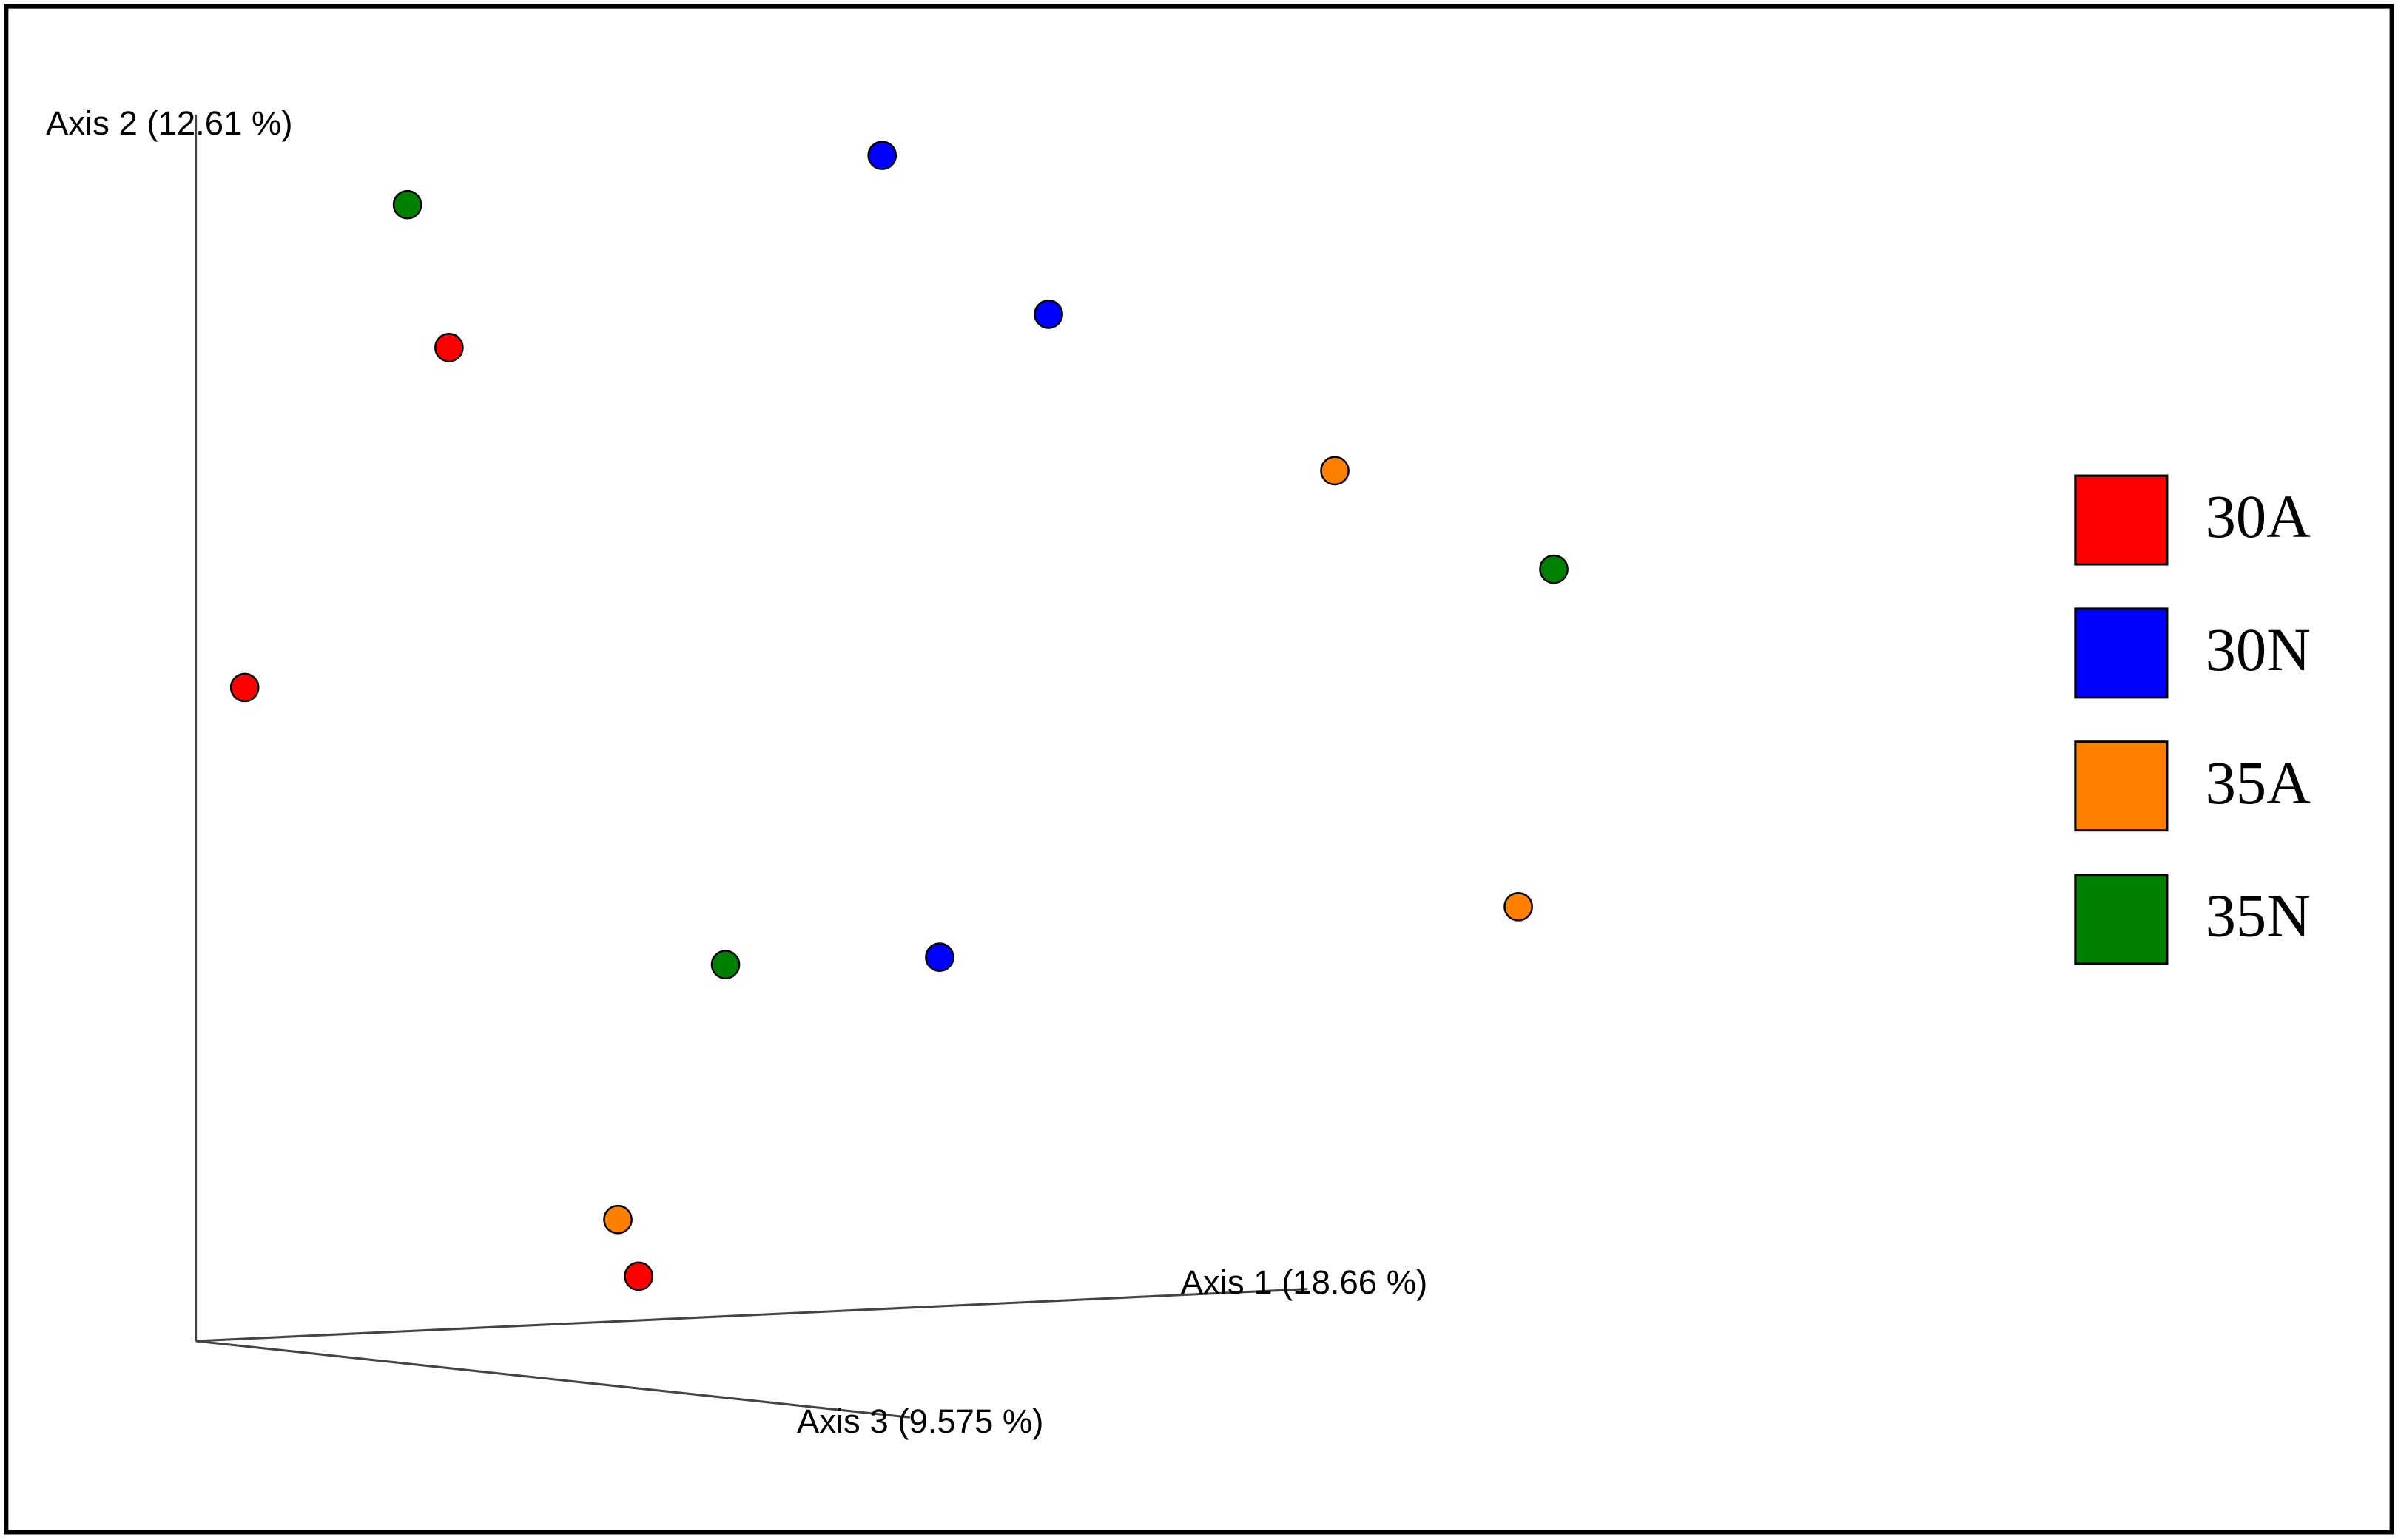 The height and width of the screenshot is (1540, 2398). What do you see at coordinates (920, 1421) in the screenshot?
I see `axis-label: Axis 3 (9.575 %)` at bounding box center [920, 1421].